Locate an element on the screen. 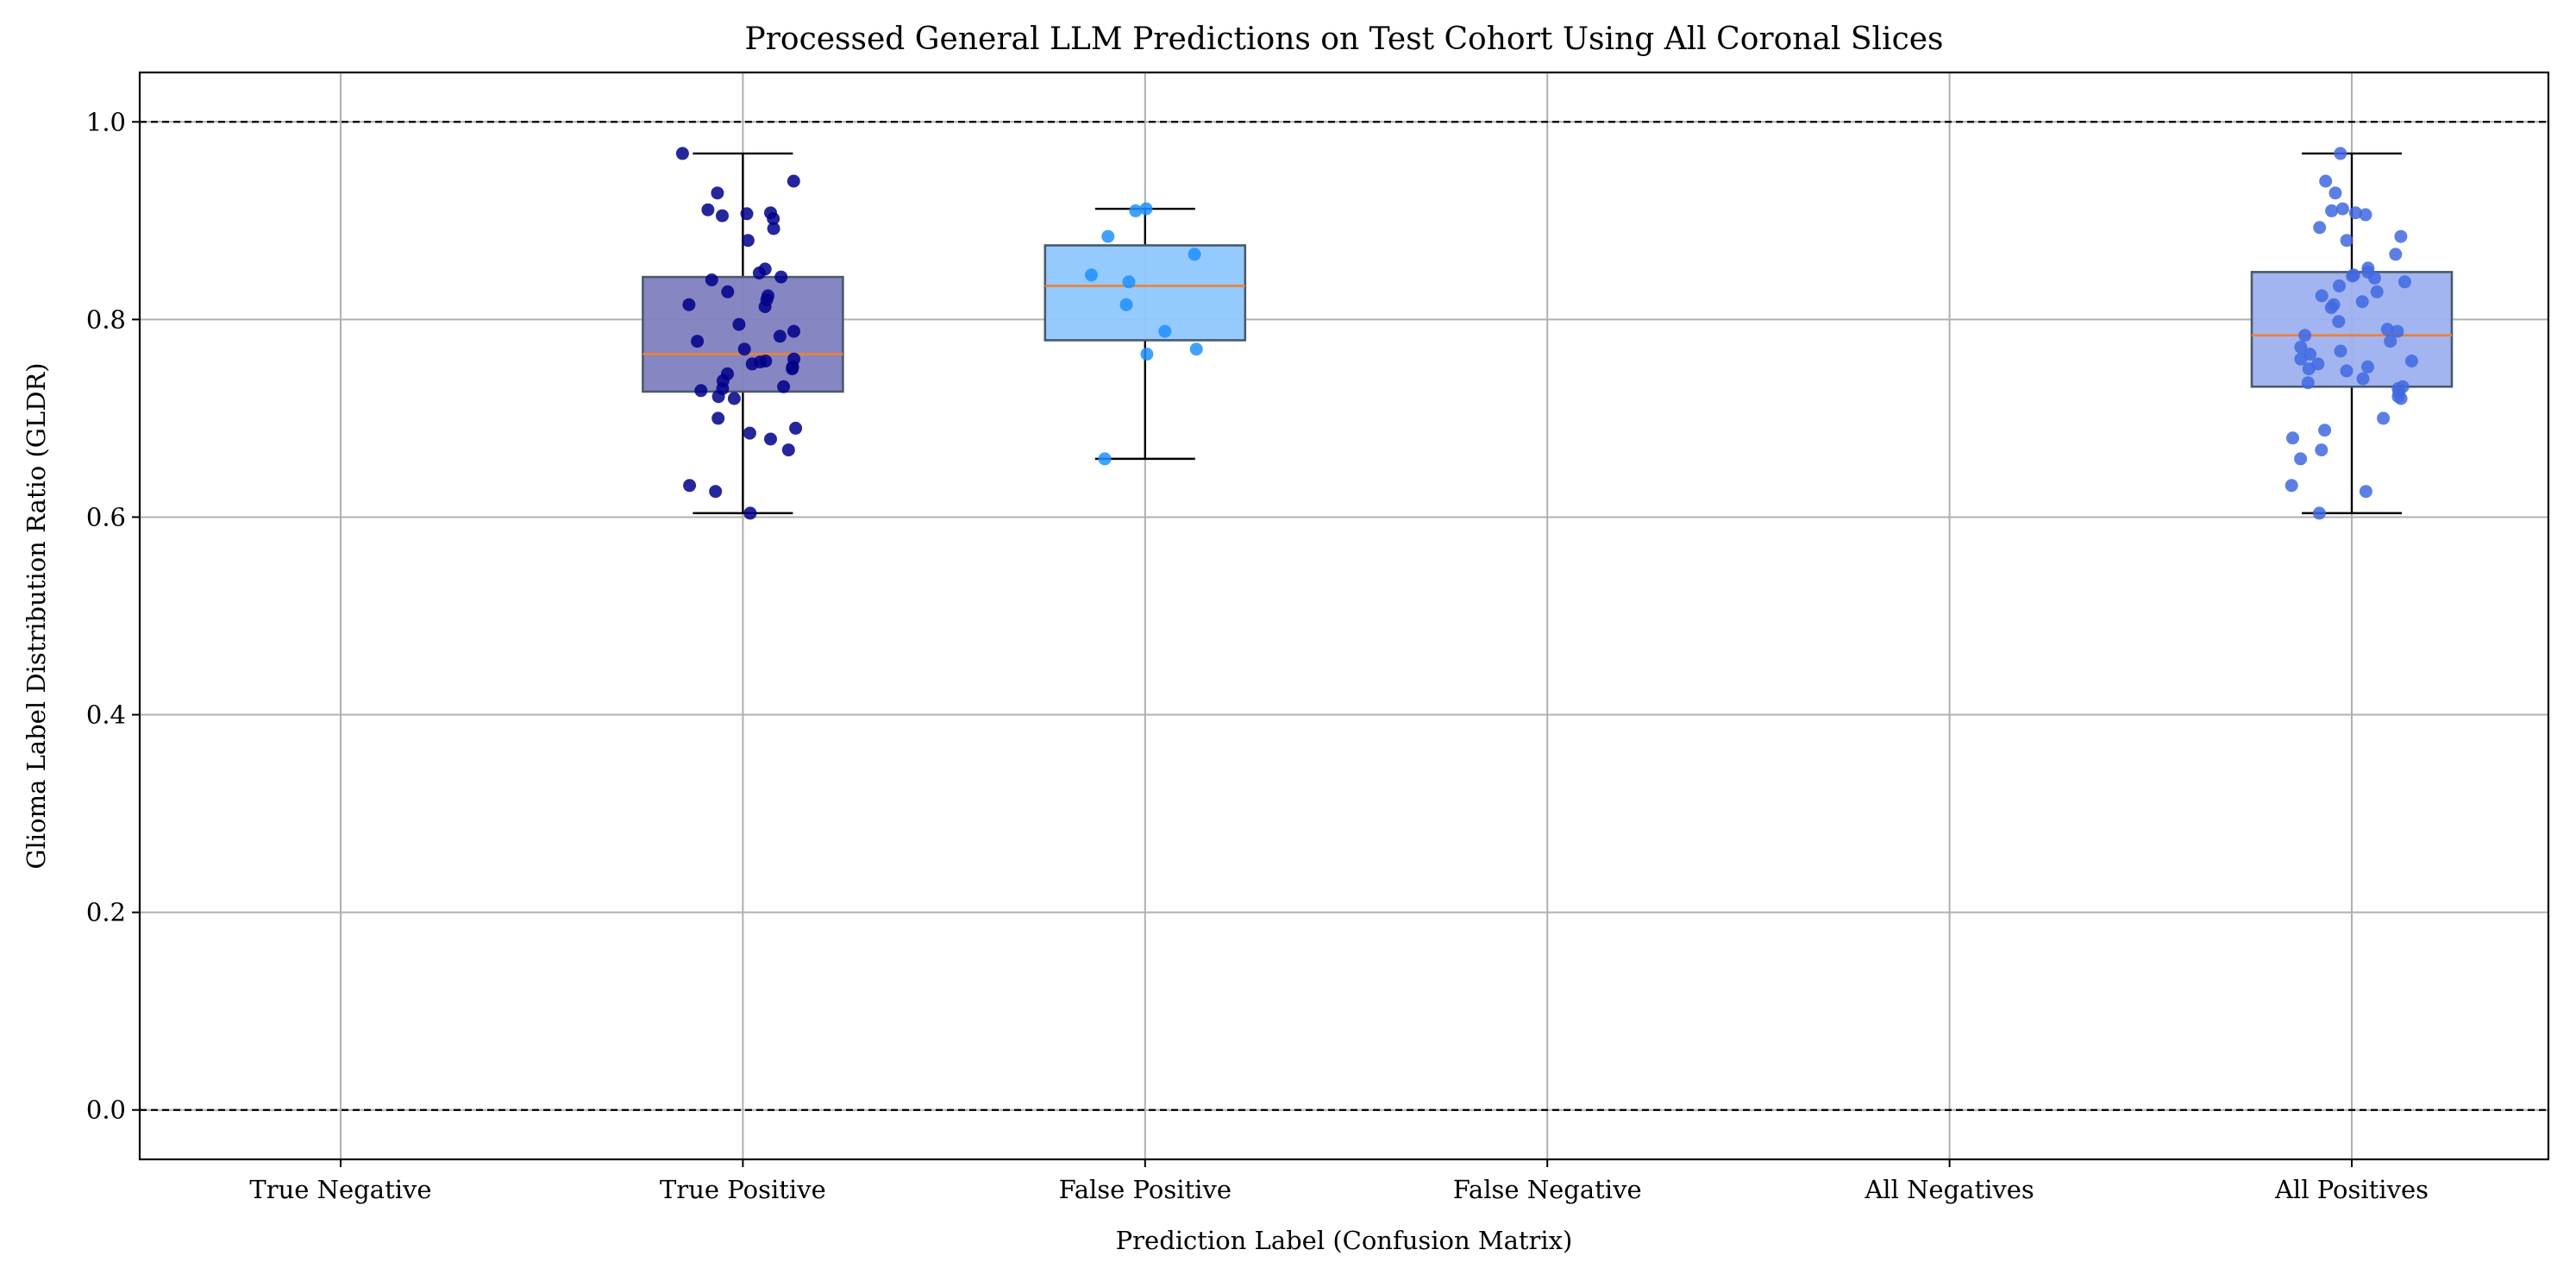  box-all-positives is located at coordinates (2352, 333).